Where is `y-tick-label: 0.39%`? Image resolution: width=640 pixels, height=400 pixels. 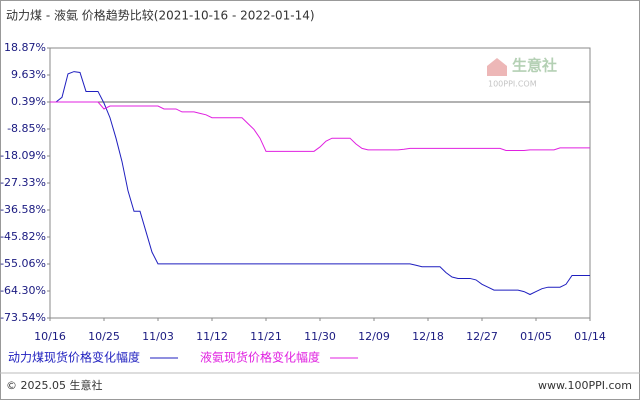
y-tick-label: 0.39% is located at coordinates (28, 101).